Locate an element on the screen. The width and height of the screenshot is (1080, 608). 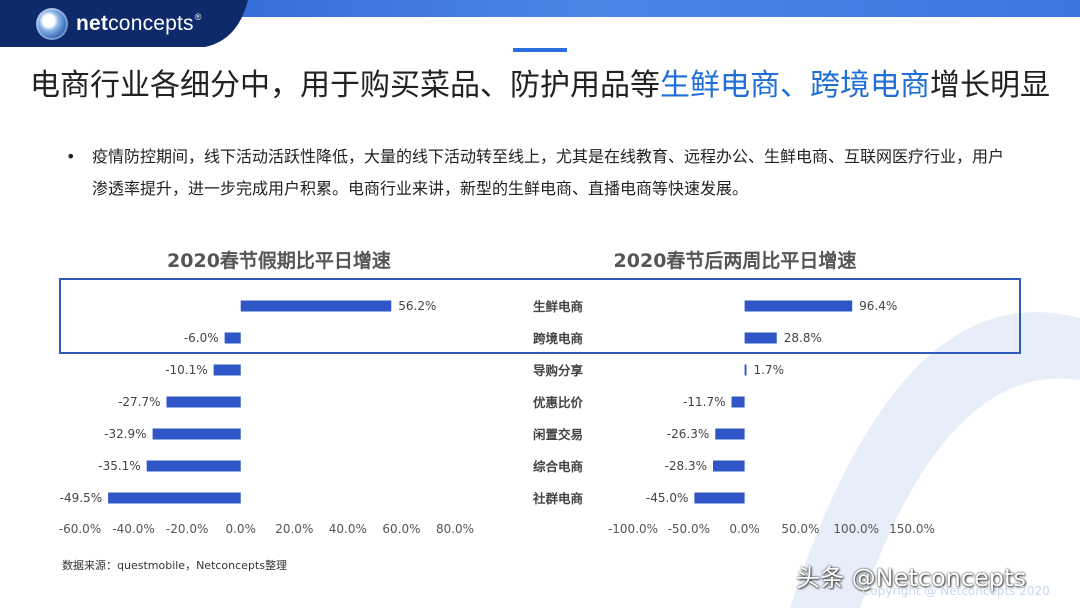
chart-1-tick-label: 80.0% is located at coordinates (455, 529).